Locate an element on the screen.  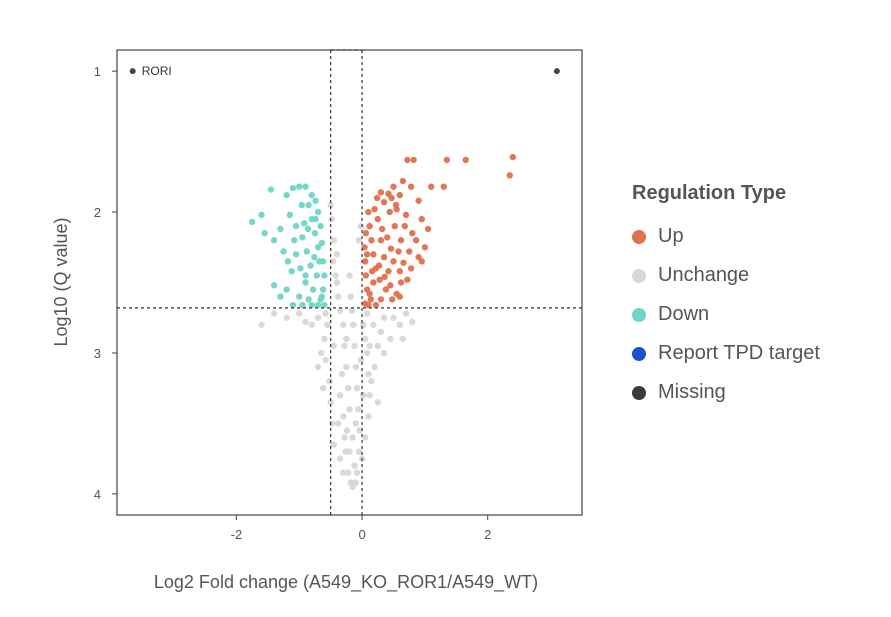
x-tick-label: 2 is located at coordinates (487, 534).